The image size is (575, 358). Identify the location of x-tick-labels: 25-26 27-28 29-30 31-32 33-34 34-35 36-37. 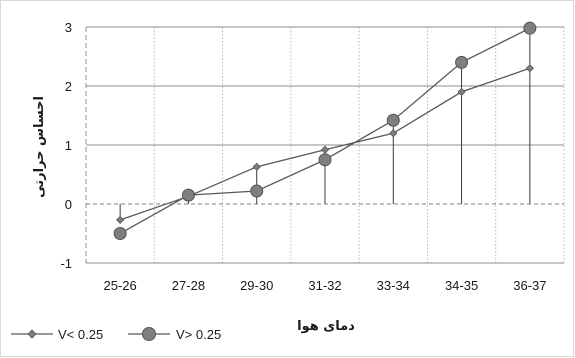
(325, 285).